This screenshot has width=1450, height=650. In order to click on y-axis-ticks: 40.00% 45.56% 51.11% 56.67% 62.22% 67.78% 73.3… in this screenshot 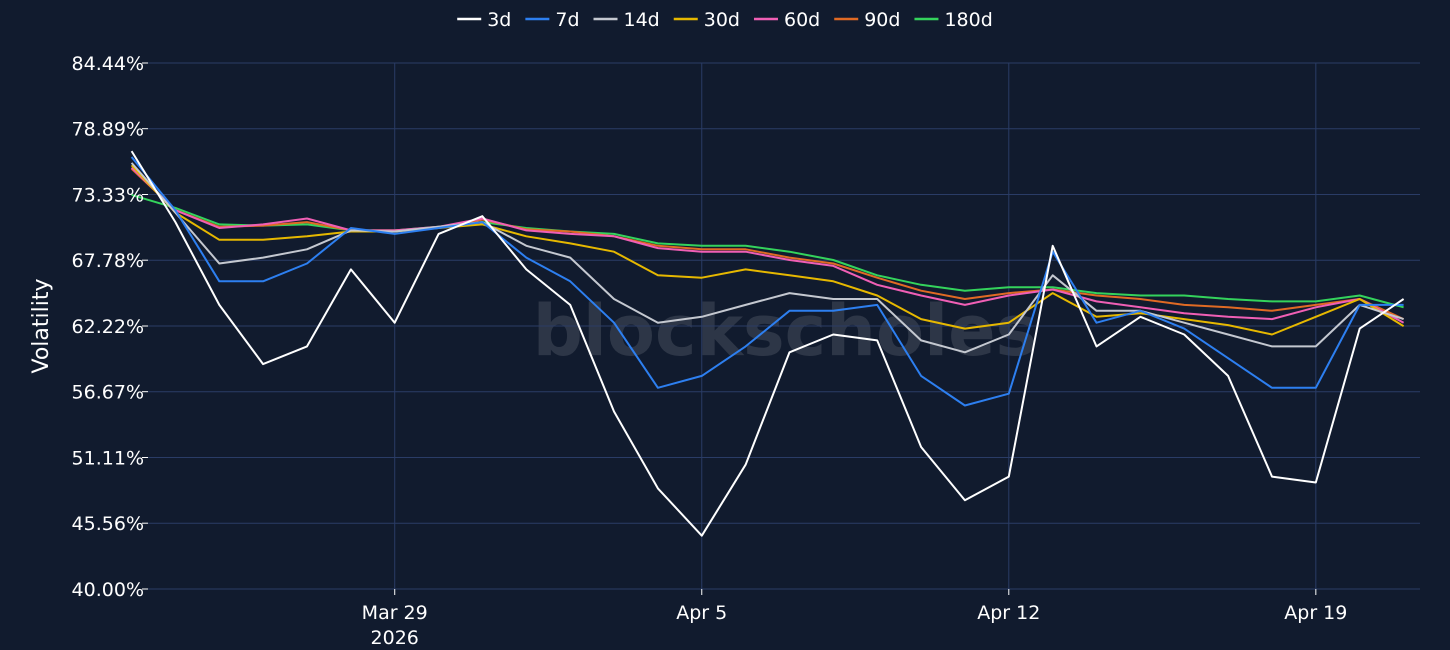, I will do `click(110, 327)`.